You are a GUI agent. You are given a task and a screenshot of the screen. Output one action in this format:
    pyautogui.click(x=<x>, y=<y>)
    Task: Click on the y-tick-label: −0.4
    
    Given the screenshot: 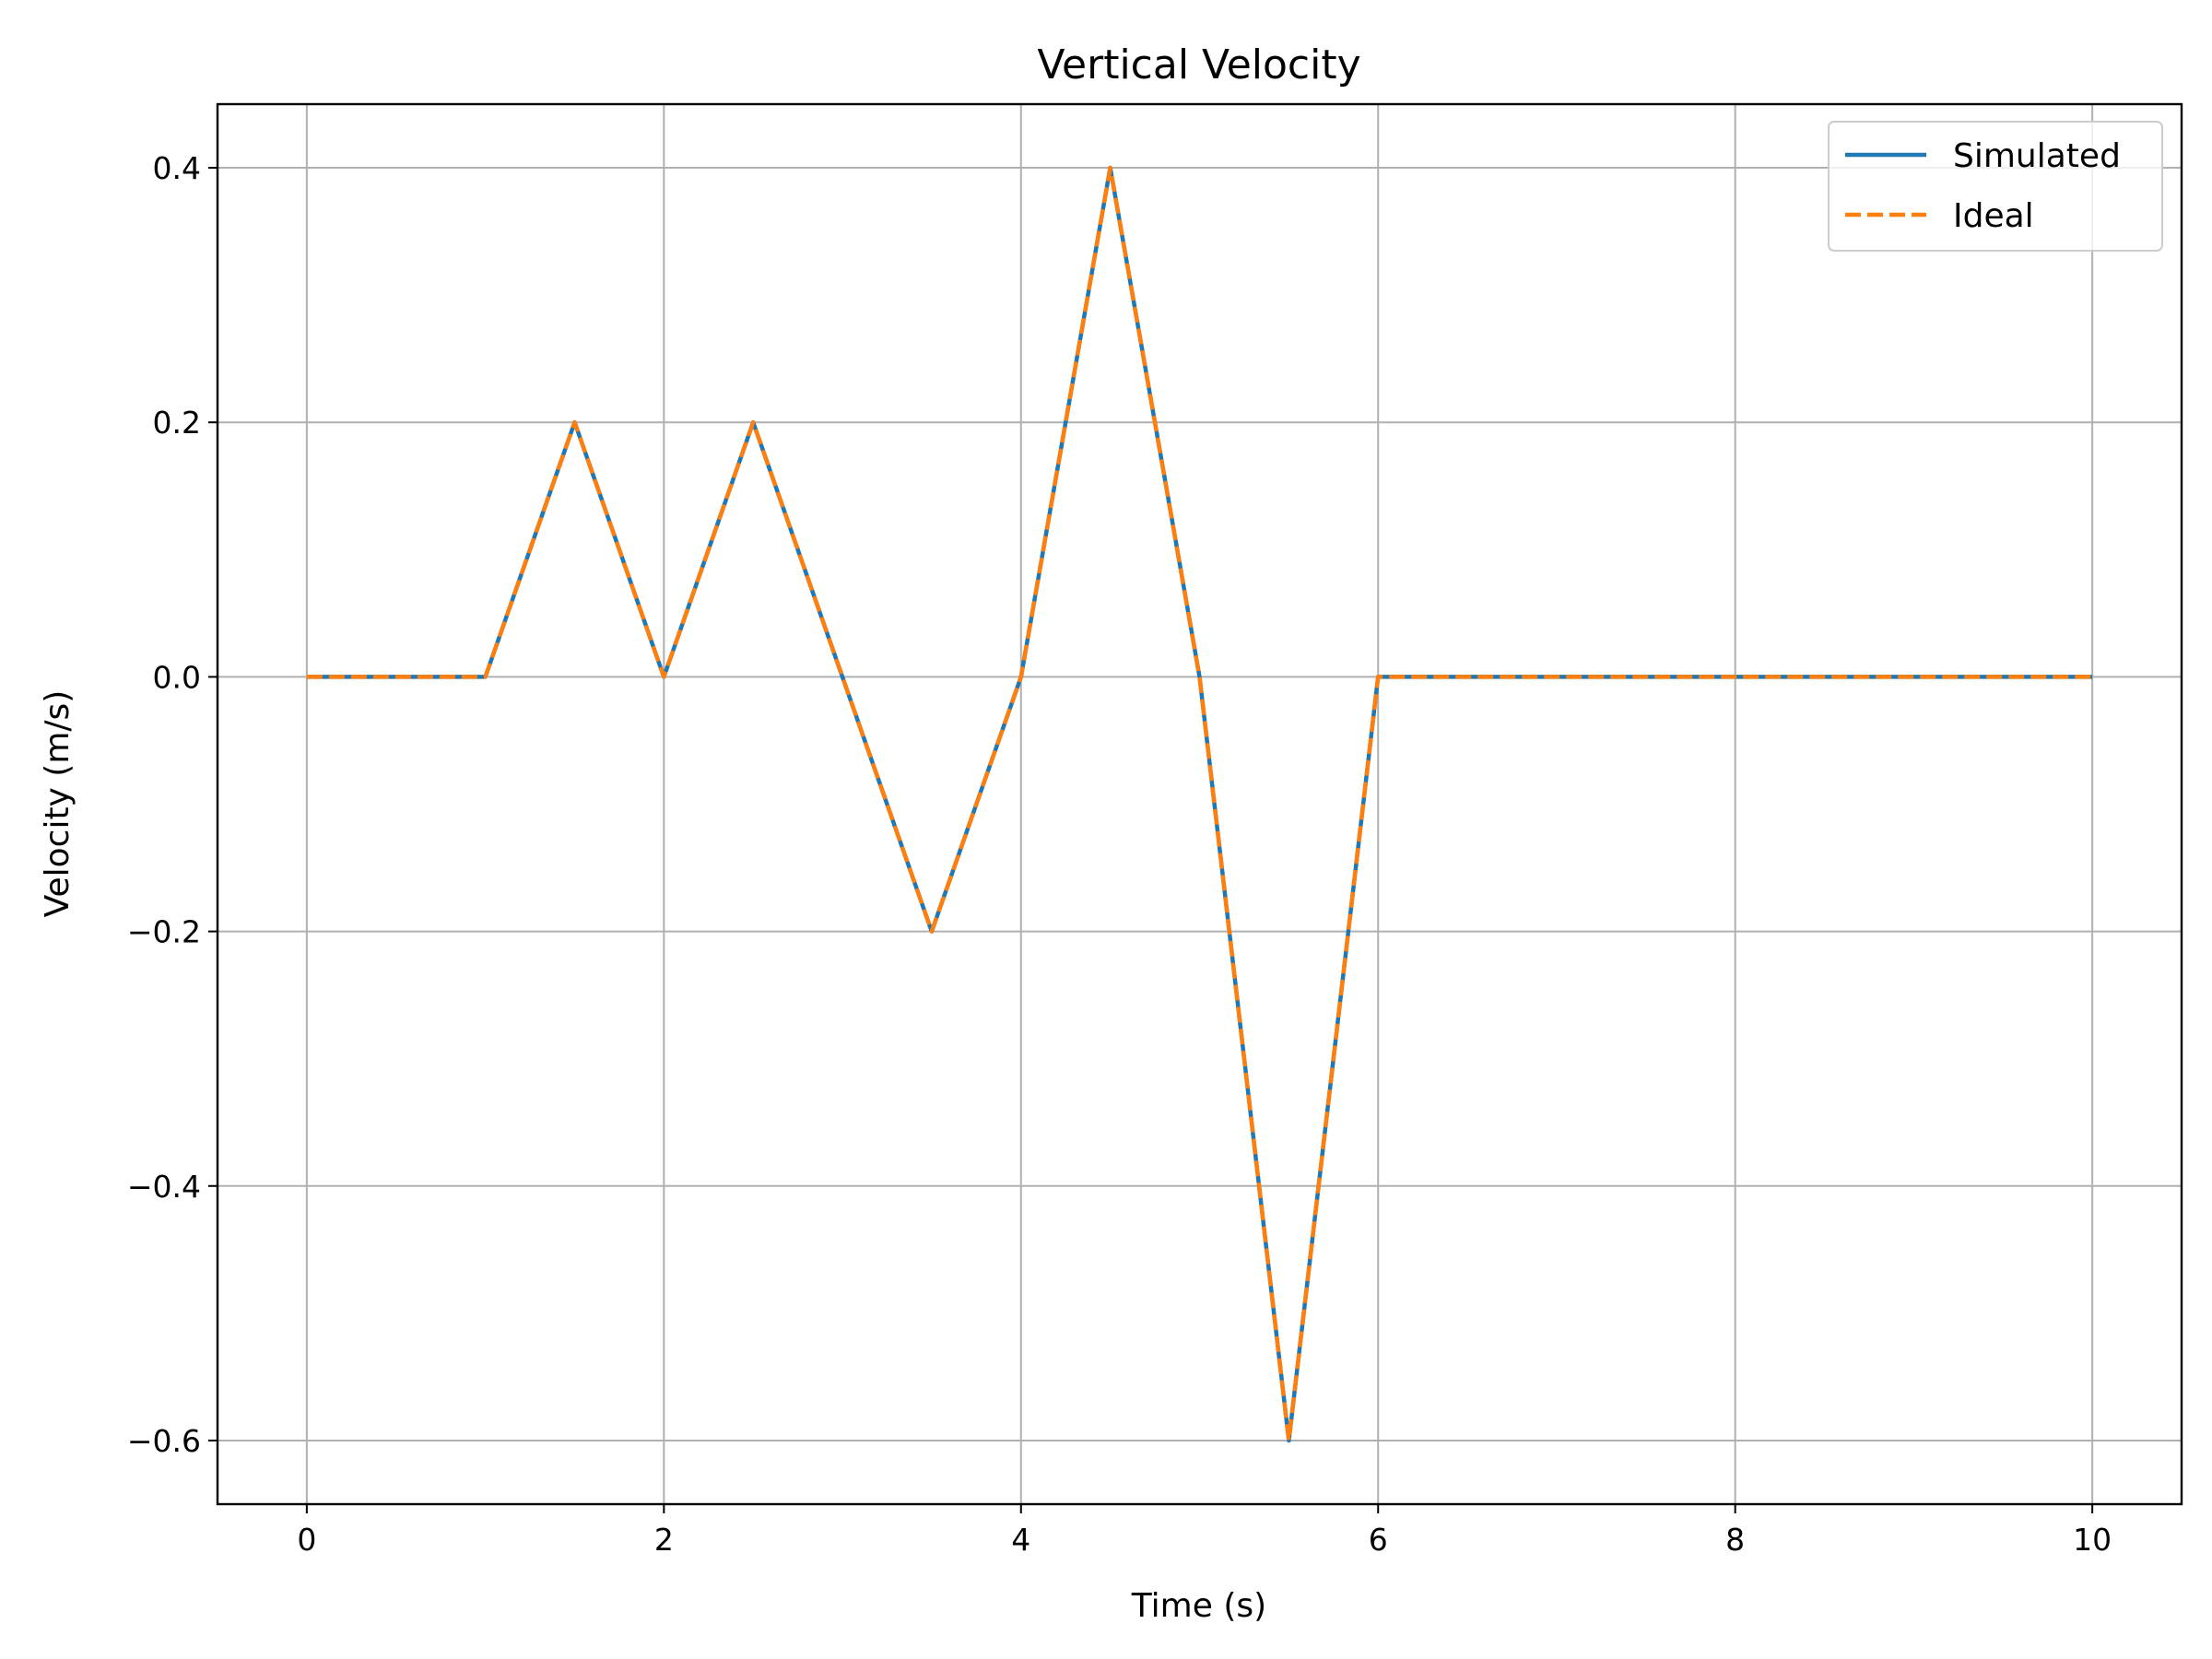 What is the action you would take?
    pyautogui.click(x=164, y=1187)
    